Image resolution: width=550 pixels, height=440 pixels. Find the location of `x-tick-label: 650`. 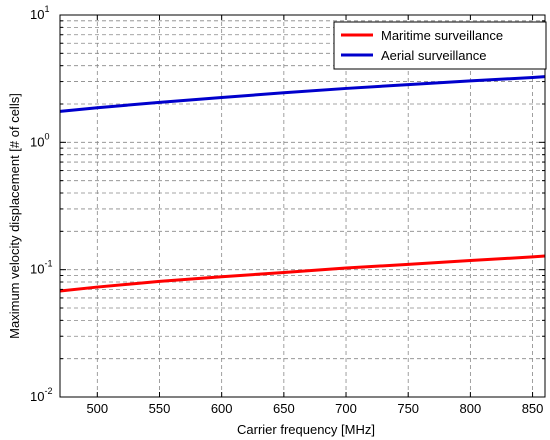

x-tick-label: 650 is located at coordinates (284, 408).